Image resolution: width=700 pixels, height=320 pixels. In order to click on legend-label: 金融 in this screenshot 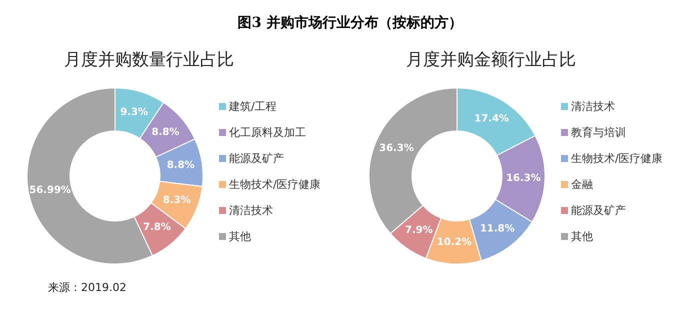, I will do `click(582, 184)`.